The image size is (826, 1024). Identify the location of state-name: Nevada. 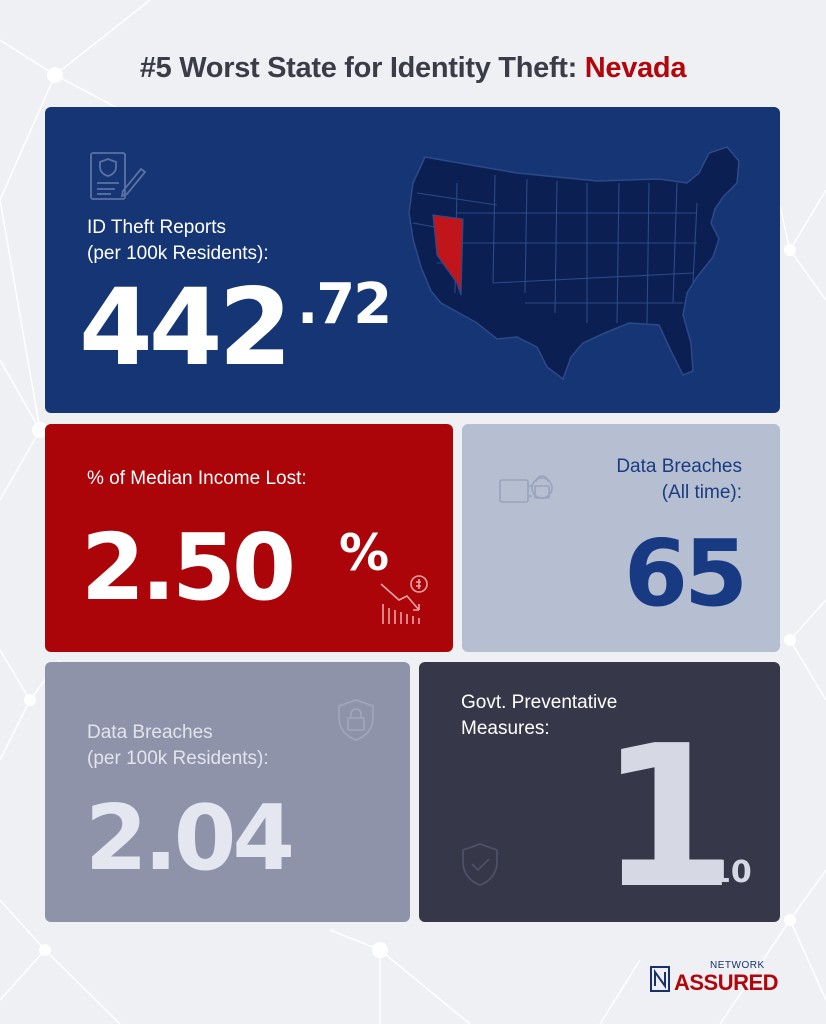
(635, 68).